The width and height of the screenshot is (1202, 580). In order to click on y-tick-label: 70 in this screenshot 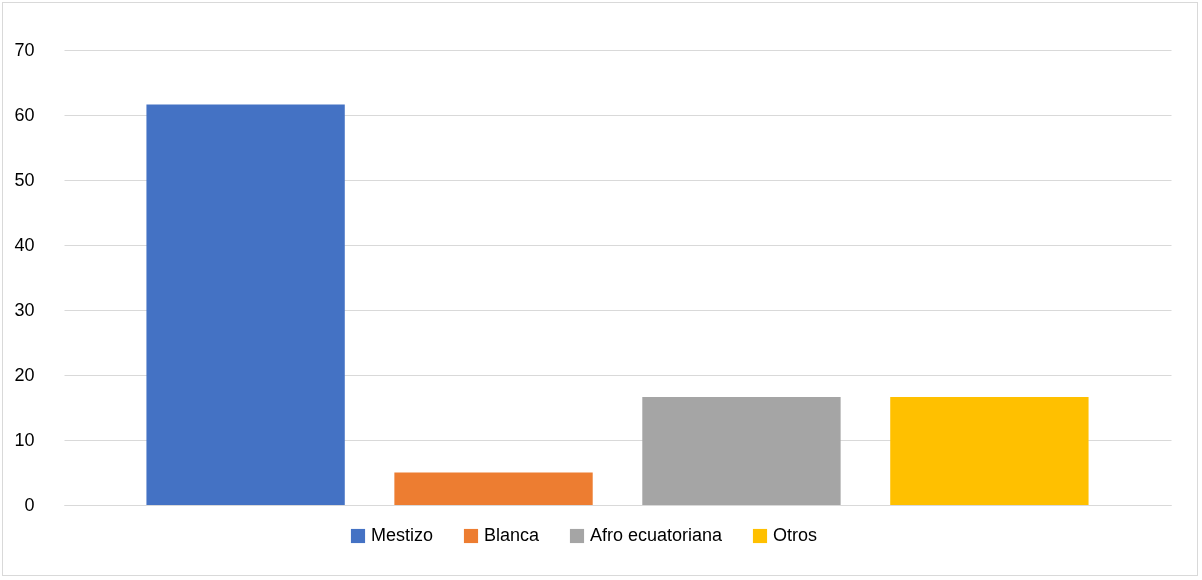, I will do `click(24, 49)`.